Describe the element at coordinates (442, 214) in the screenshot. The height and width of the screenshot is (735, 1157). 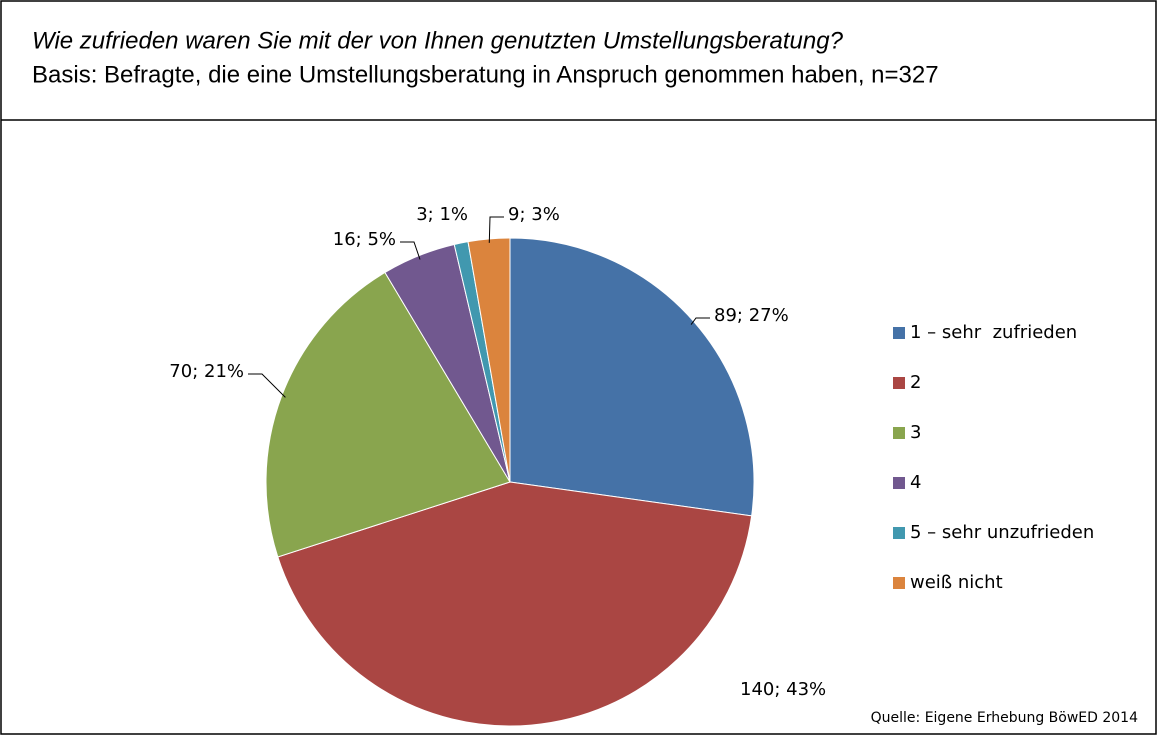
I see `data-label: 3; 1%` at that location.